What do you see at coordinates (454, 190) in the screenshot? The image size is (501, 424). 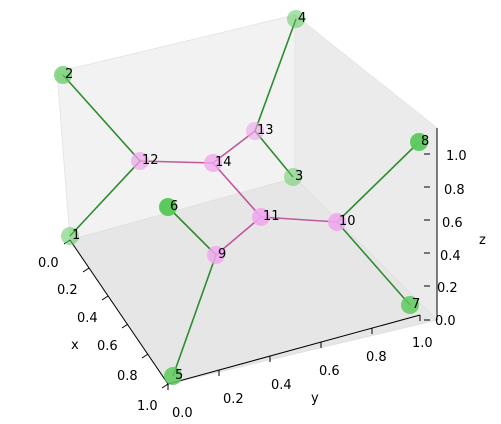 I see `z-tick-label: 0.8` at bounding box center [454, 190].